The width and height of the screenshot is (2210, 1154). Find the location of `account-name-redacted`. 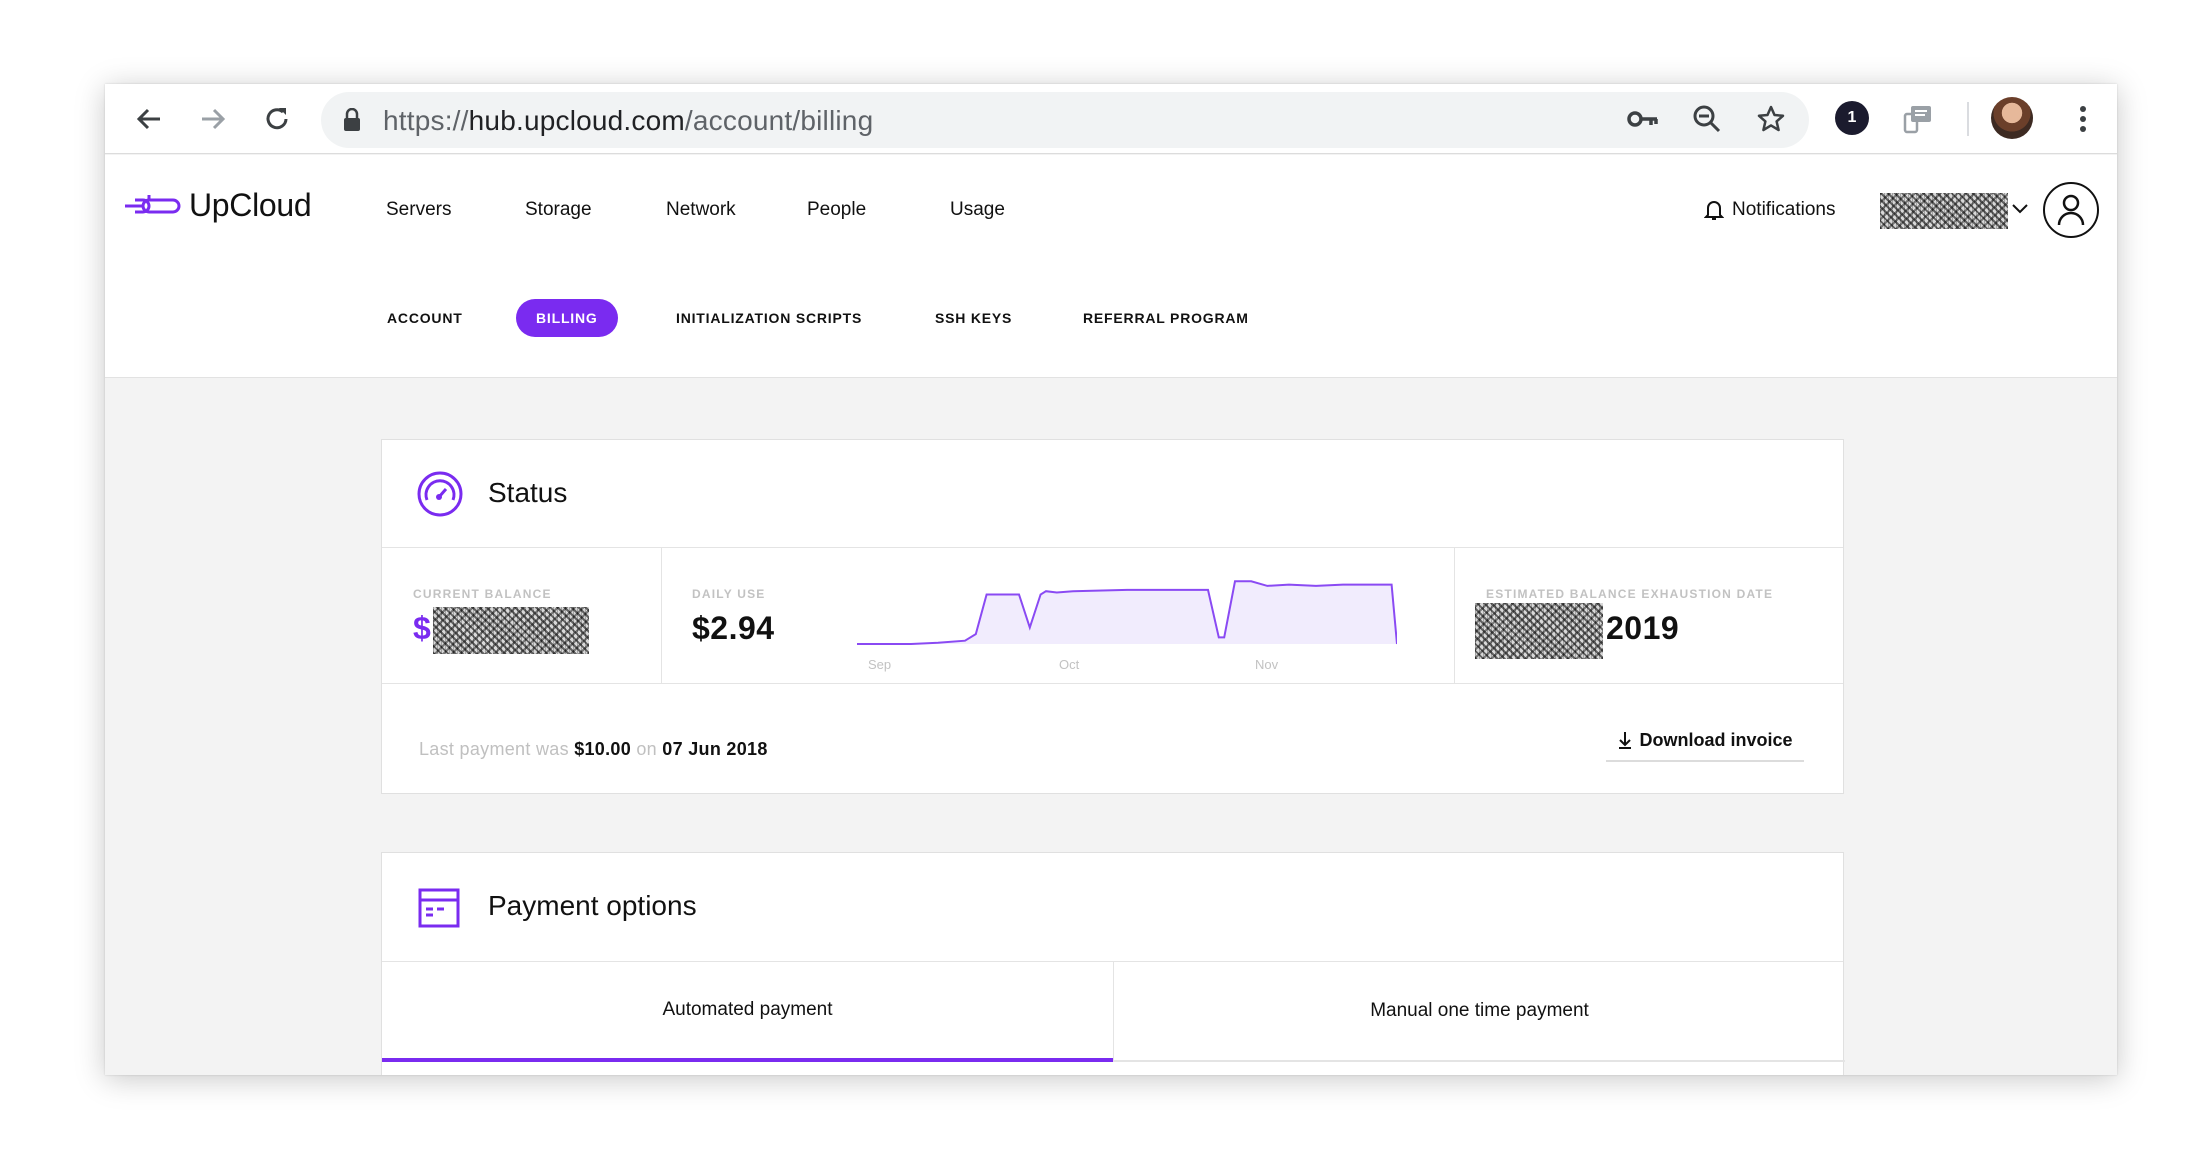

account-name-redacted is located at coordinates (1944, 211).